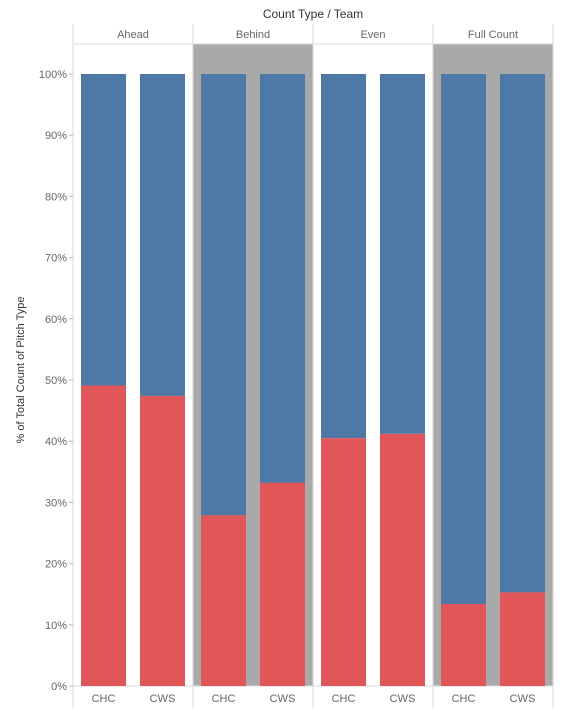 Image resolution: width=564 pixels, height=716 pixels. Describe the element at coordinates (56, 197) in the screenshot. I see `y-tick-label: 80%` at that location.